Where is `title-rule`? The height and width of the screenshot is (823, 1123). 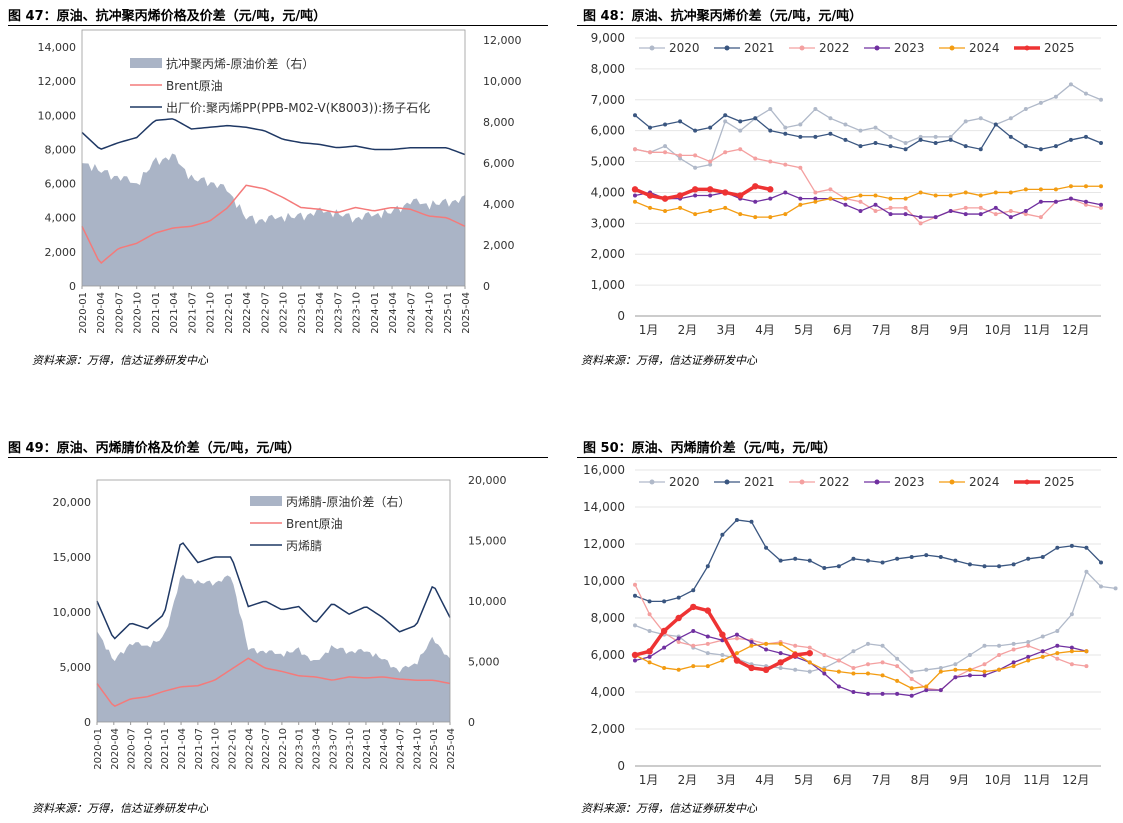
title-rule is located at coordinates (847, 457).